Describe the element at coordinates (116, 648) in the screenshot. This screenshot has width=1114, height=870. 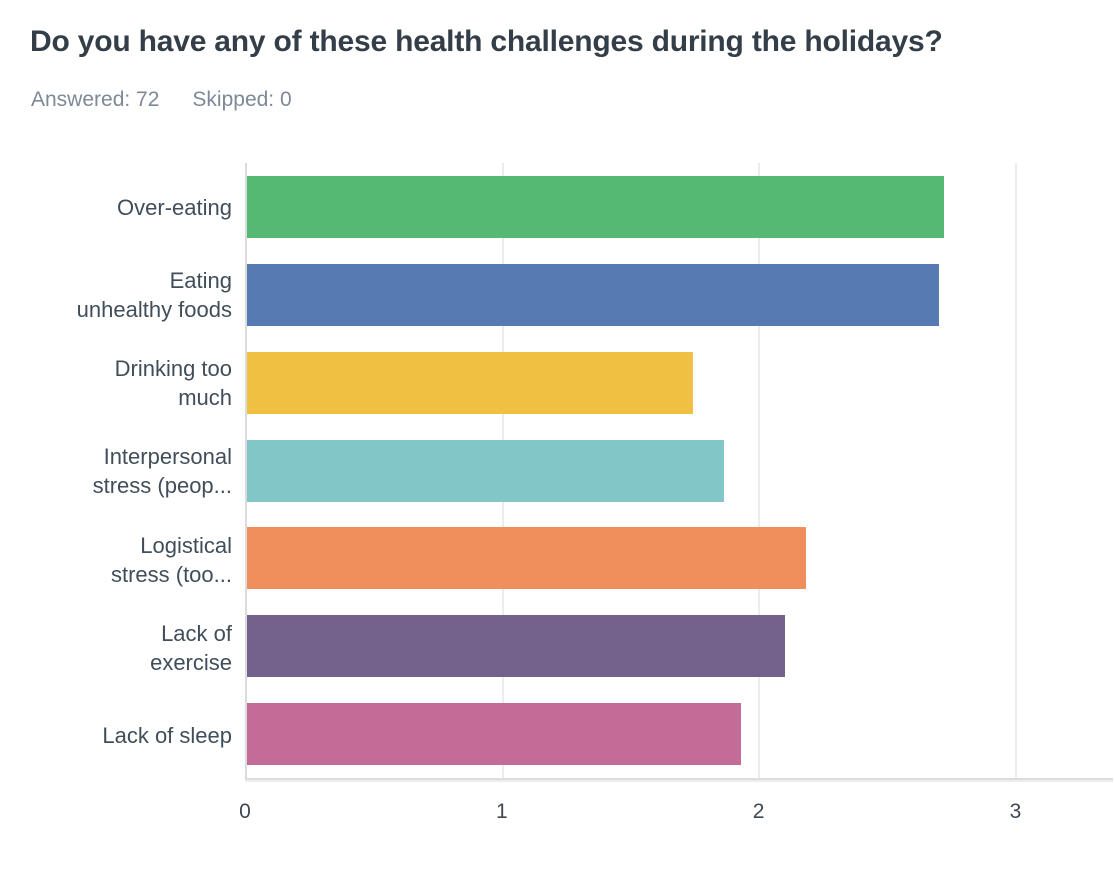
I see `category-label: Lack of exercise` at that location.